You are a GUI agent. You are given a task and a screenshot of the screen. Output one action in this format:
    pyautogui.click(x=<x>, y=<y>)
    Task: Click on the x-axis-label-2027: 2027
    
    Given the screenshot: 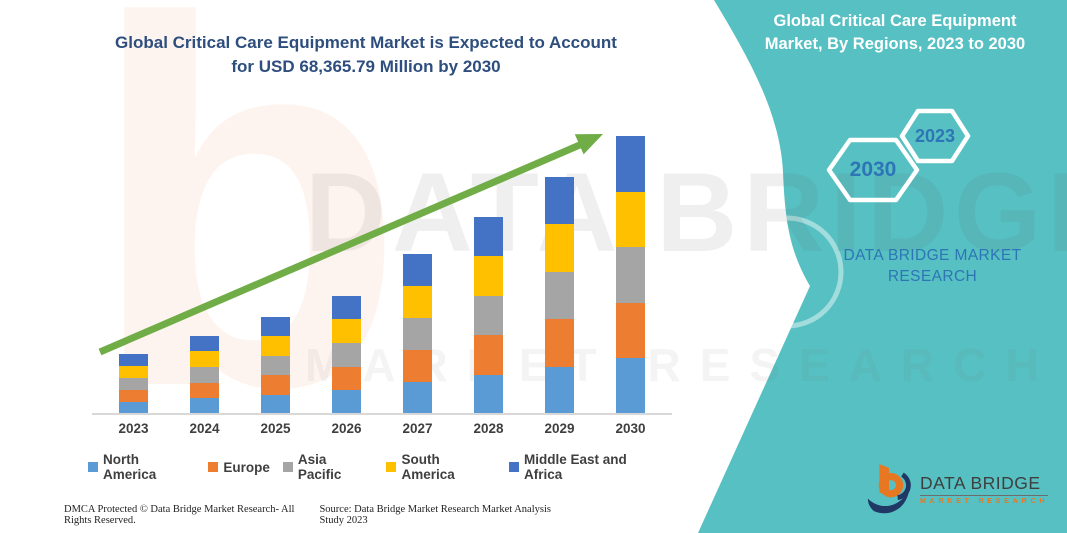 What is the action you would take?
    pyautogui.click(x=417, y=428)
    